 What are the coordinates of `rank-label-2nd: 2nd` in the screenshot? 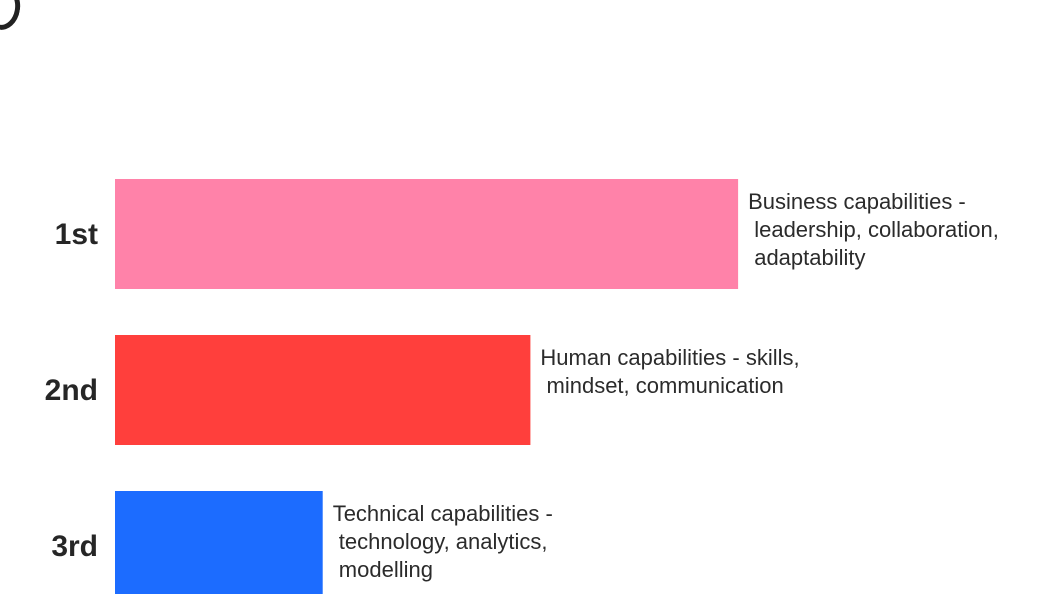 It's located at (71, 390).